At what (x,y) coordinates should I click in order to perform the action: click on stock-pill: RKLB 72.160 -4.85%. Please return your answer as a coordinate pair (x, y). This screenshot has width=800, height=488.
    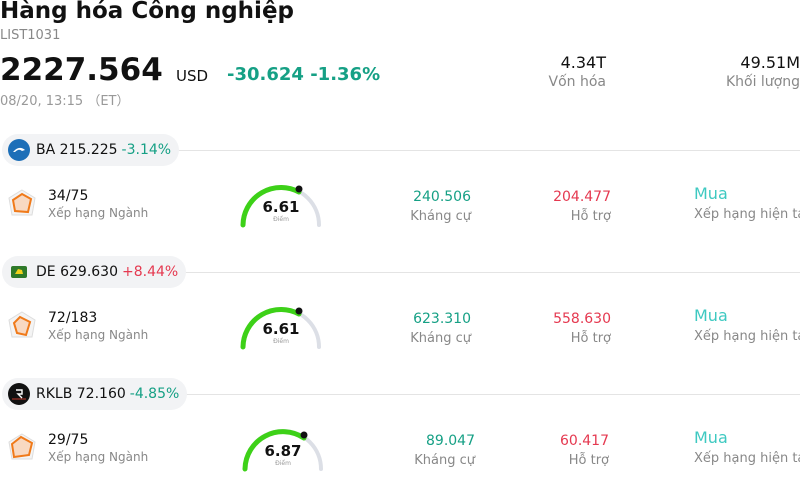
    Looking at the image, I should click on (95, 394).